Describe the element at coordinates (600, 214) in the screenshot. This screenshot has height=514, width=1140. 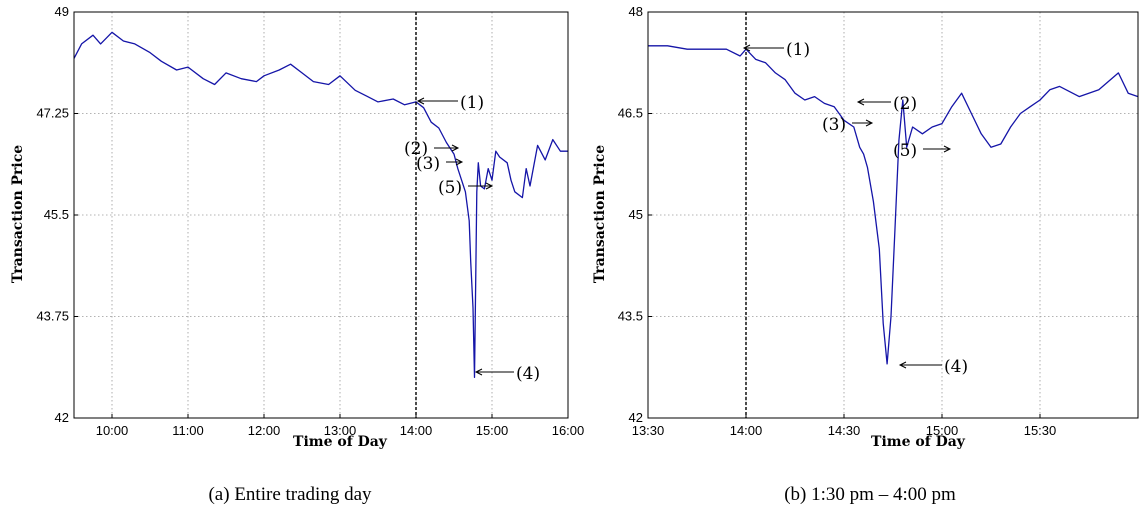
I see `y-axis-label-b: Transaction Price` at that location.